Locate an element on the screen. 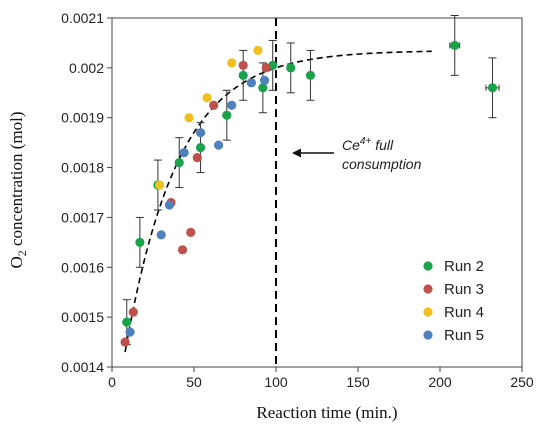 The height and width of the screenshot is (431, 550). x-tick-label: 0 is located at coordinates (112, 382).